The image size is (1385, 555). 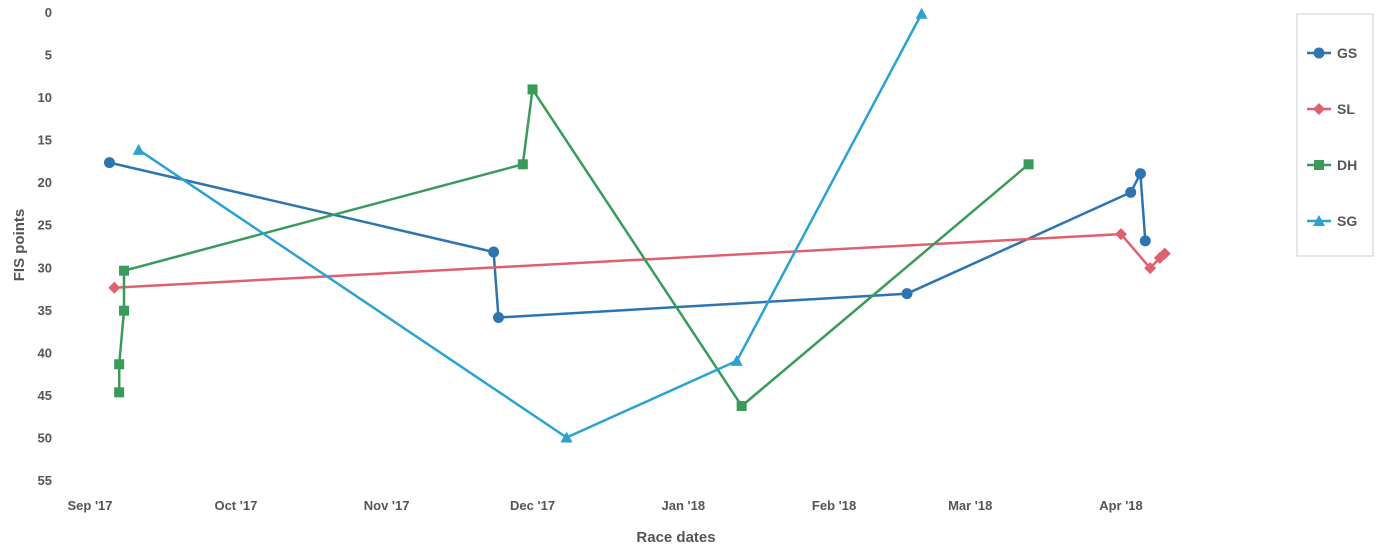 What do you see at coordinates (1319, 109) in the screenshot?
I see `legend-marker-sl` at bounding box center [1319, 109].